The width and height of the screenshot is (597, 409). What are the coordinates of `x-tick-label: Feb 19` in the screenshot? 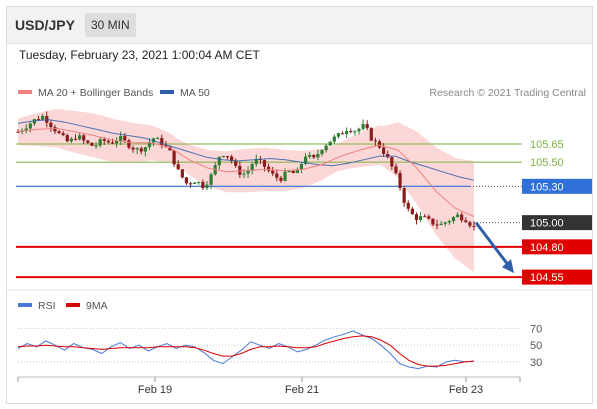 It's located at (155, 390).